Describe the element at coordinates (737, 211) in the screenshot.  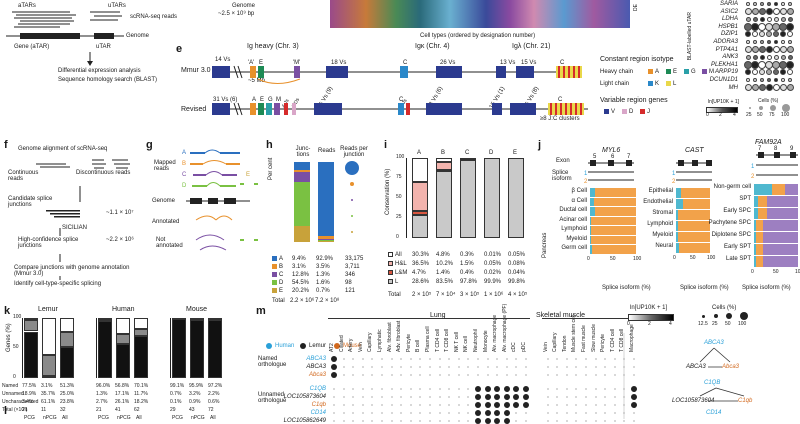
I see `j-fam-label: Early SPC` at that location.